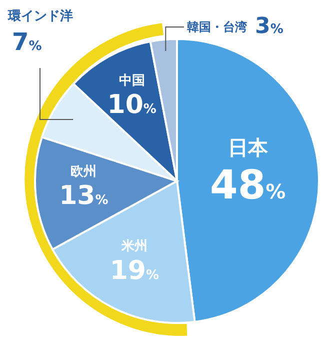 Image resolution: width=330 pixels, height=340 pixels. I want to click on slice-label: 中国, so click(131, 81).